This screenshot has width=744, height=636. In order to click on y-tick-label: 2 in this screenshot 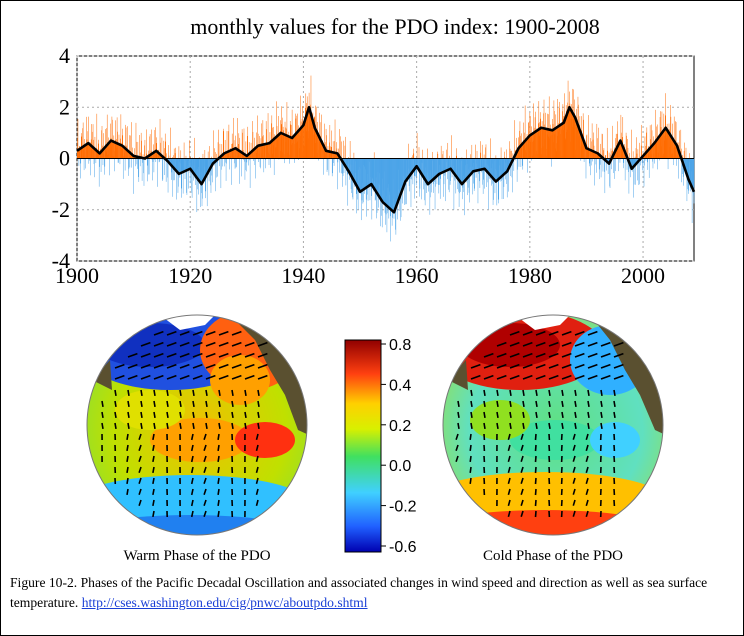, I will do `click(64, 106)`.